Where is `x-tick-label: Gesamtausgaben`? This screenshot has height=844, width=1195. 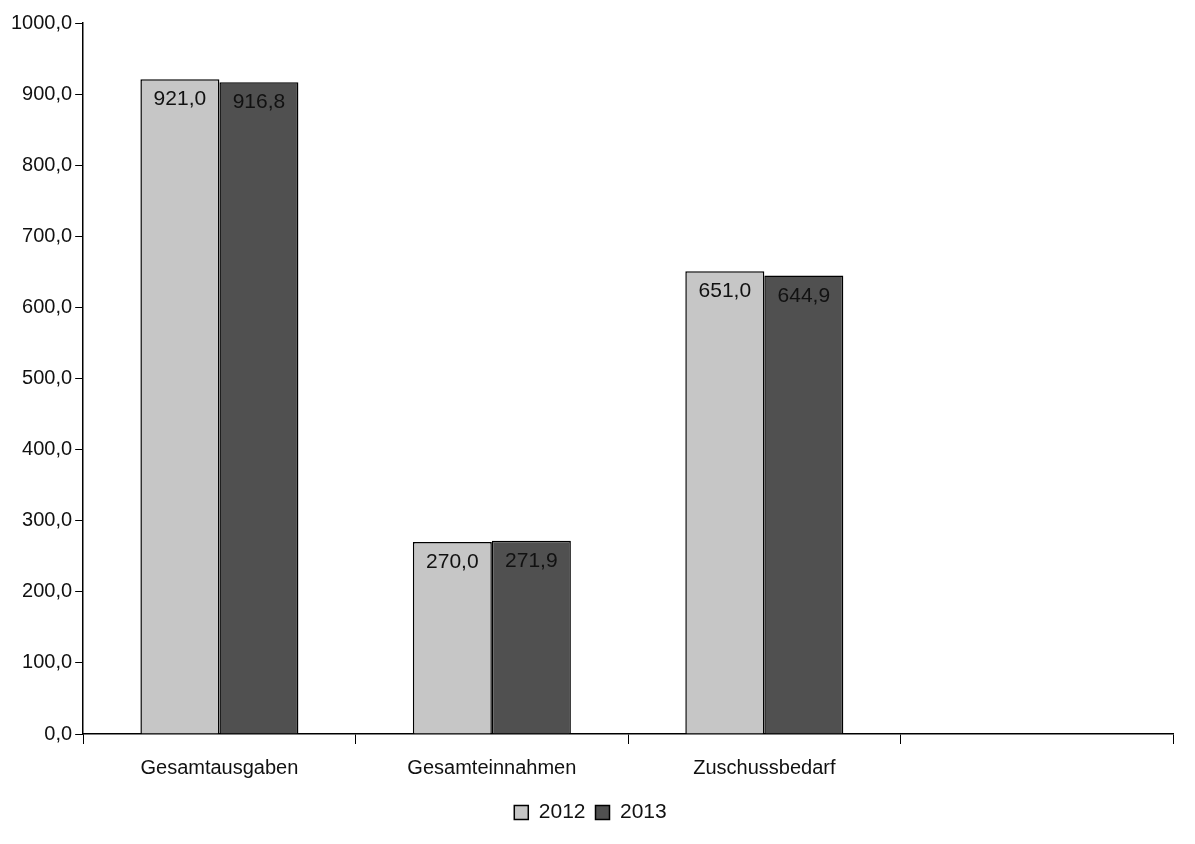 x-tick-label: Gesamtausgaben is located at coordinates (219, 766).